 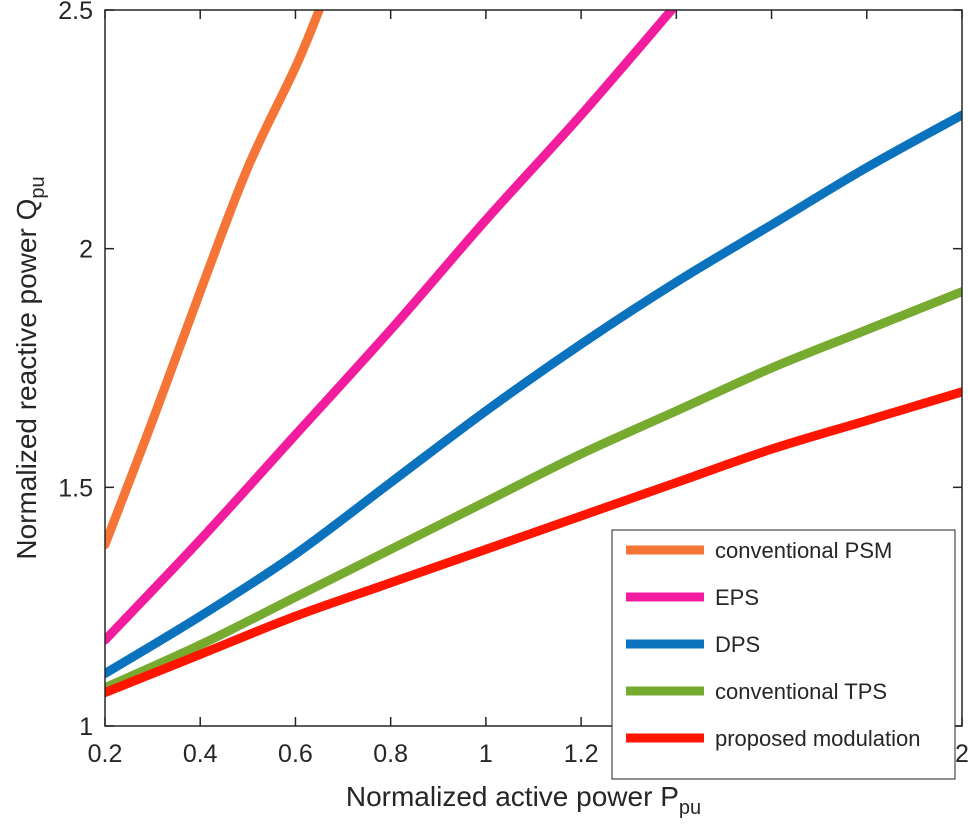 I want to click on x-tick-label: 0.4, so click(x=200, y=754).